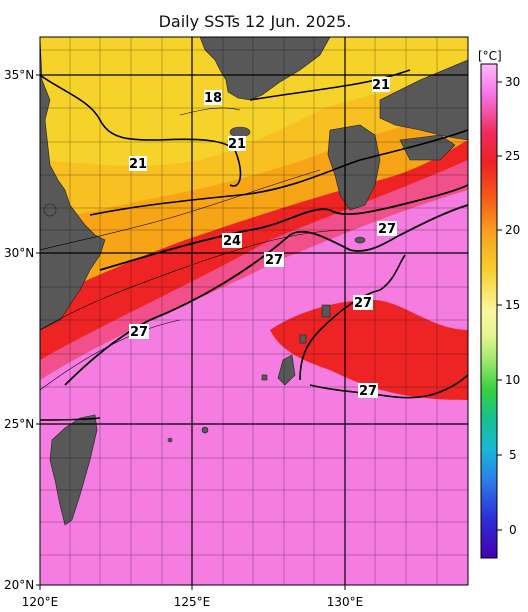  What do you see at coordinates (40, 602) in the screenshot?
I see `lon-label-120e: 120°E` at bounding box center [40, 602].